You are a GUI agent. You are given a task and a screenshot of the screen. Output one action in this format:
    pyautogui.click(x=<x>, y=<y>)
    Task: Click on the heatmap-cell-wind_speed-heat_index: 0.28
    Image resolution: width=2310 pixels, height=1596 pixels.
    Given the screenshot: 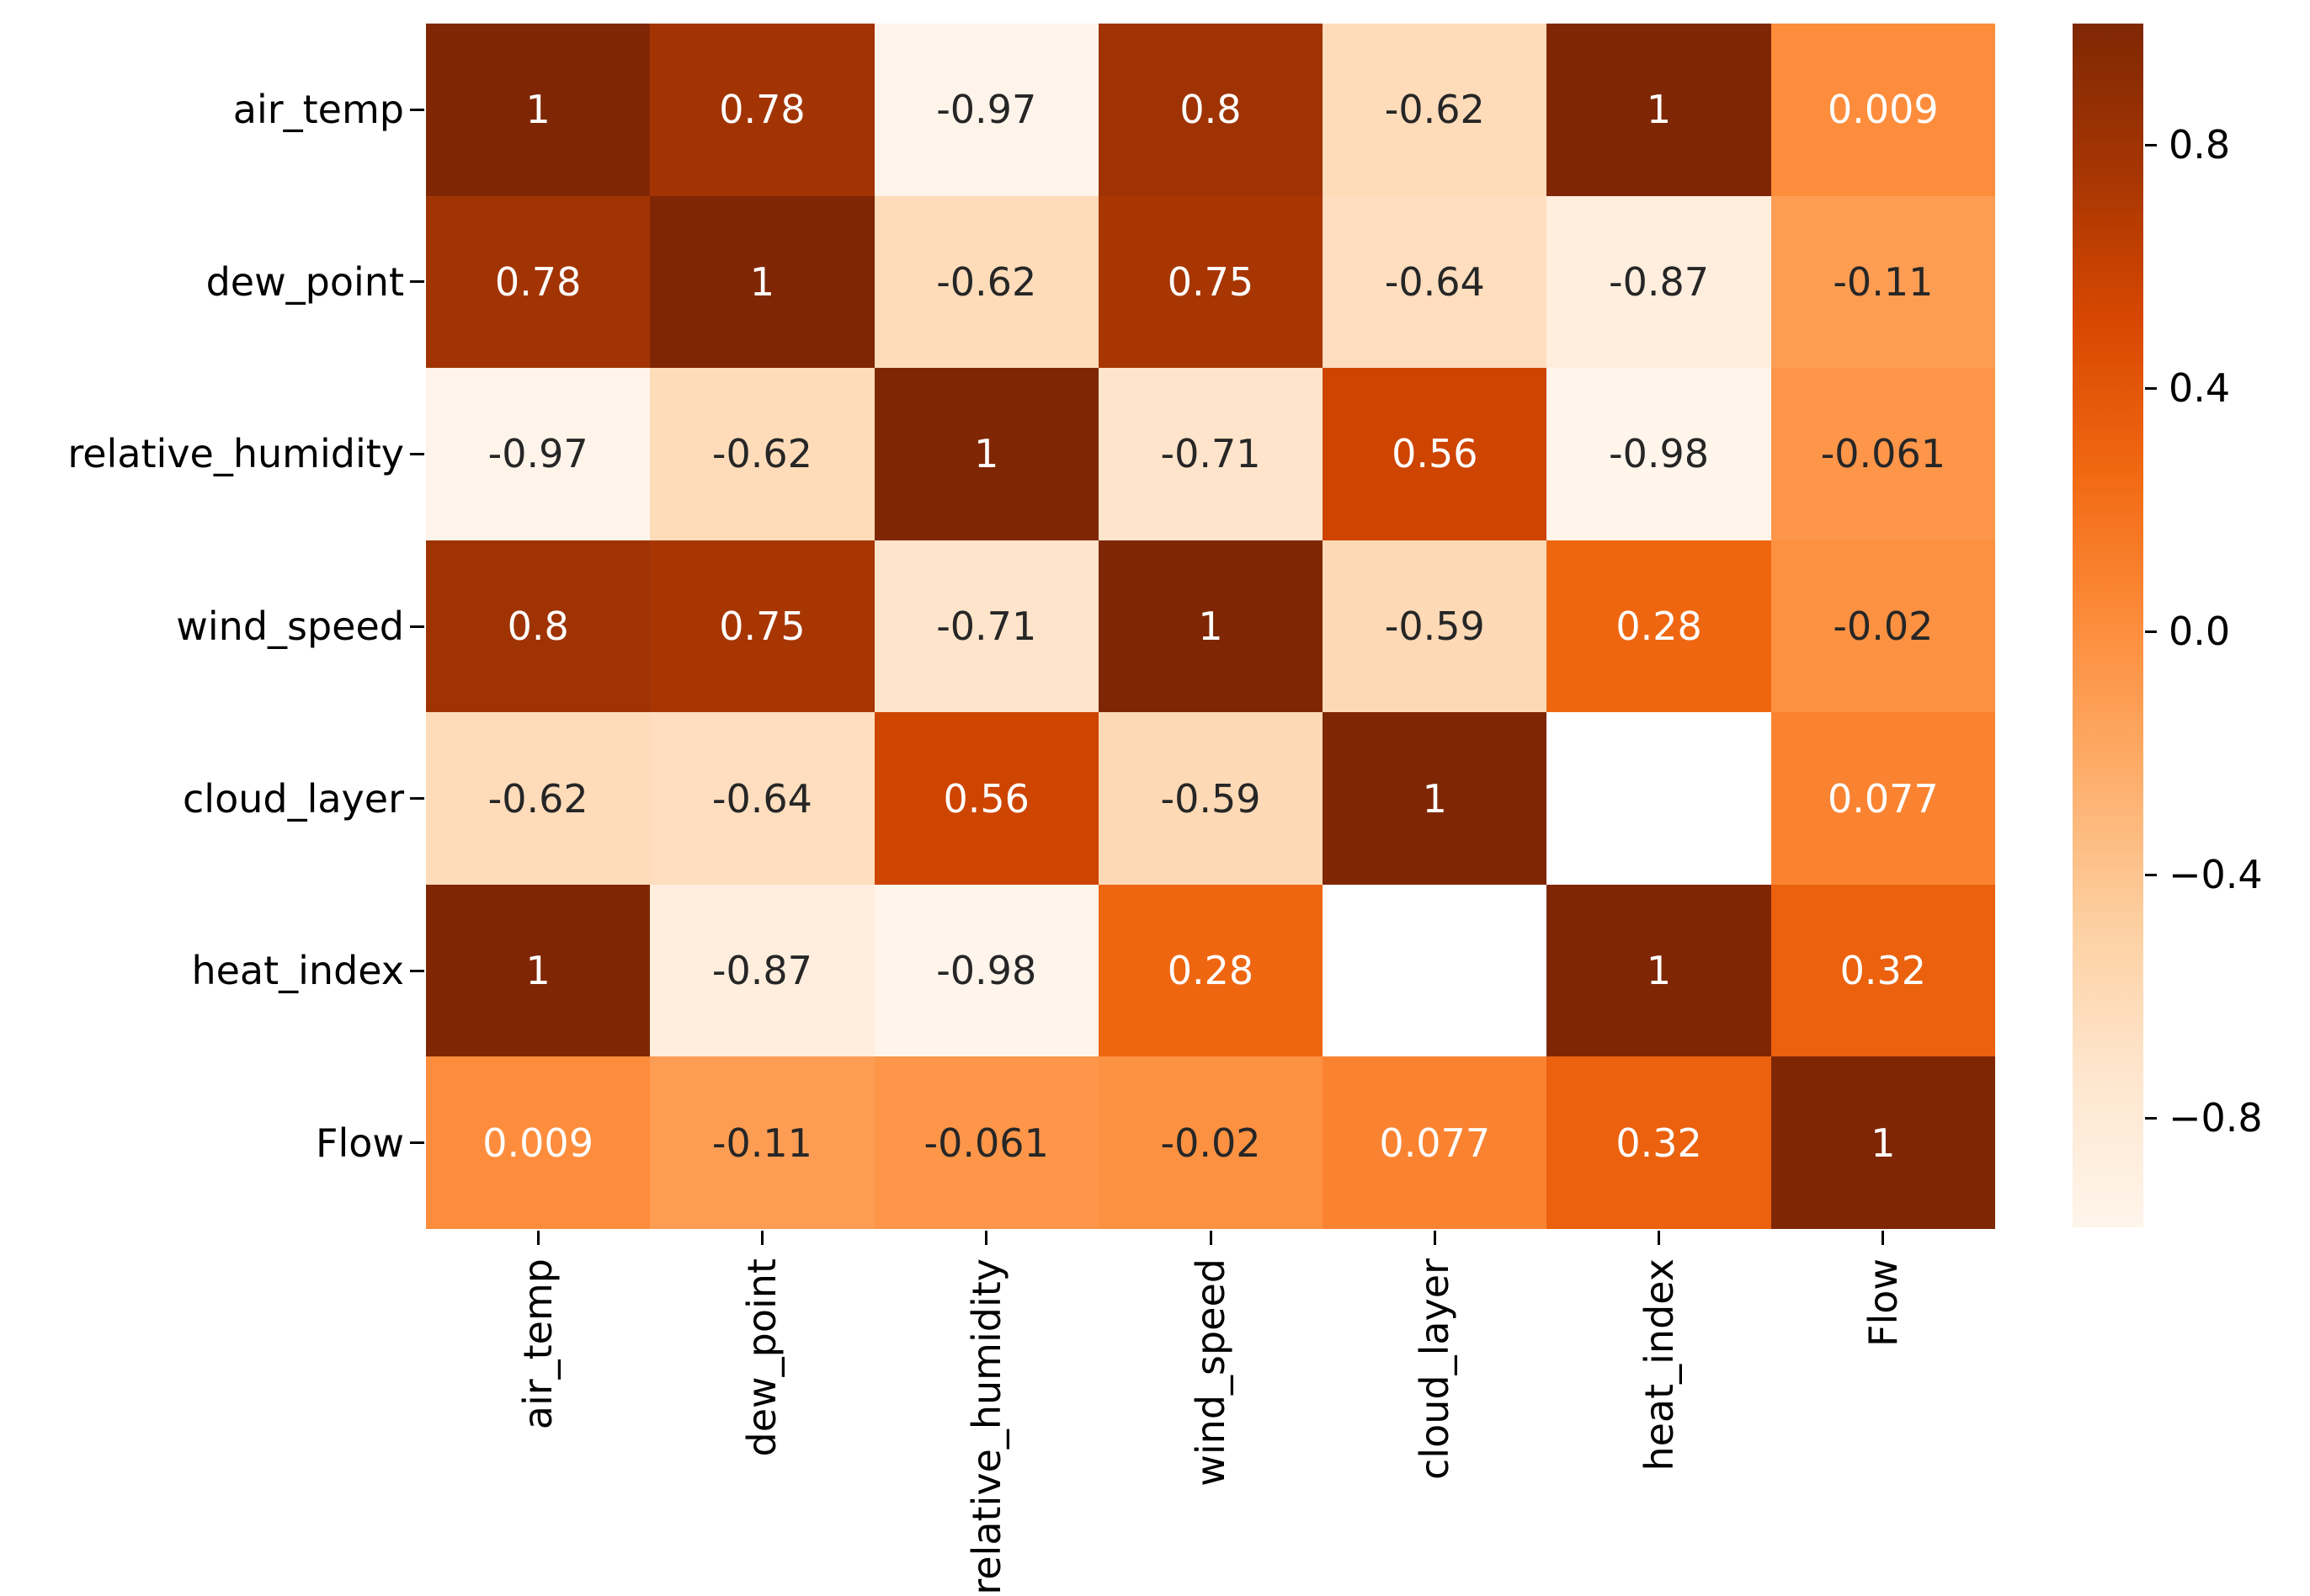 What is the action you would take?
    pyautogui.click(x=1658, y=627)
    